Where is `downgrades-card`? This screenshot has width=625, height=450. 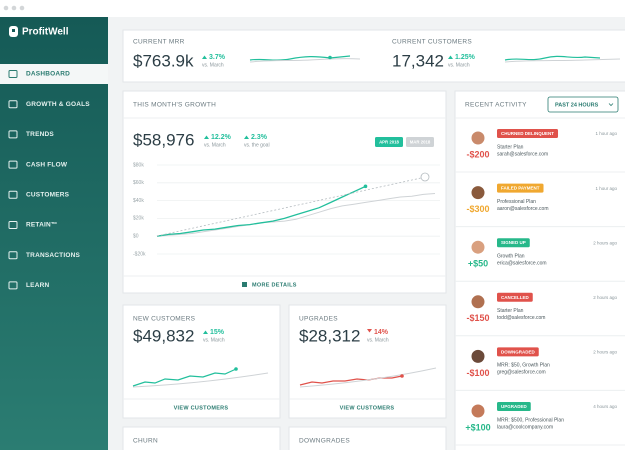
downgrades-card is located at coordinates (367, 438).